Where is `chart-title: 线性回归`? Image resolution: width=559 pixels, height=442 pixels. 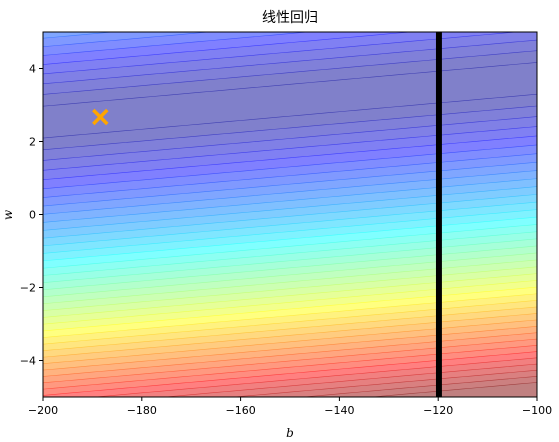 chart-title: 线性回归 is located at coordinates (290, 17).